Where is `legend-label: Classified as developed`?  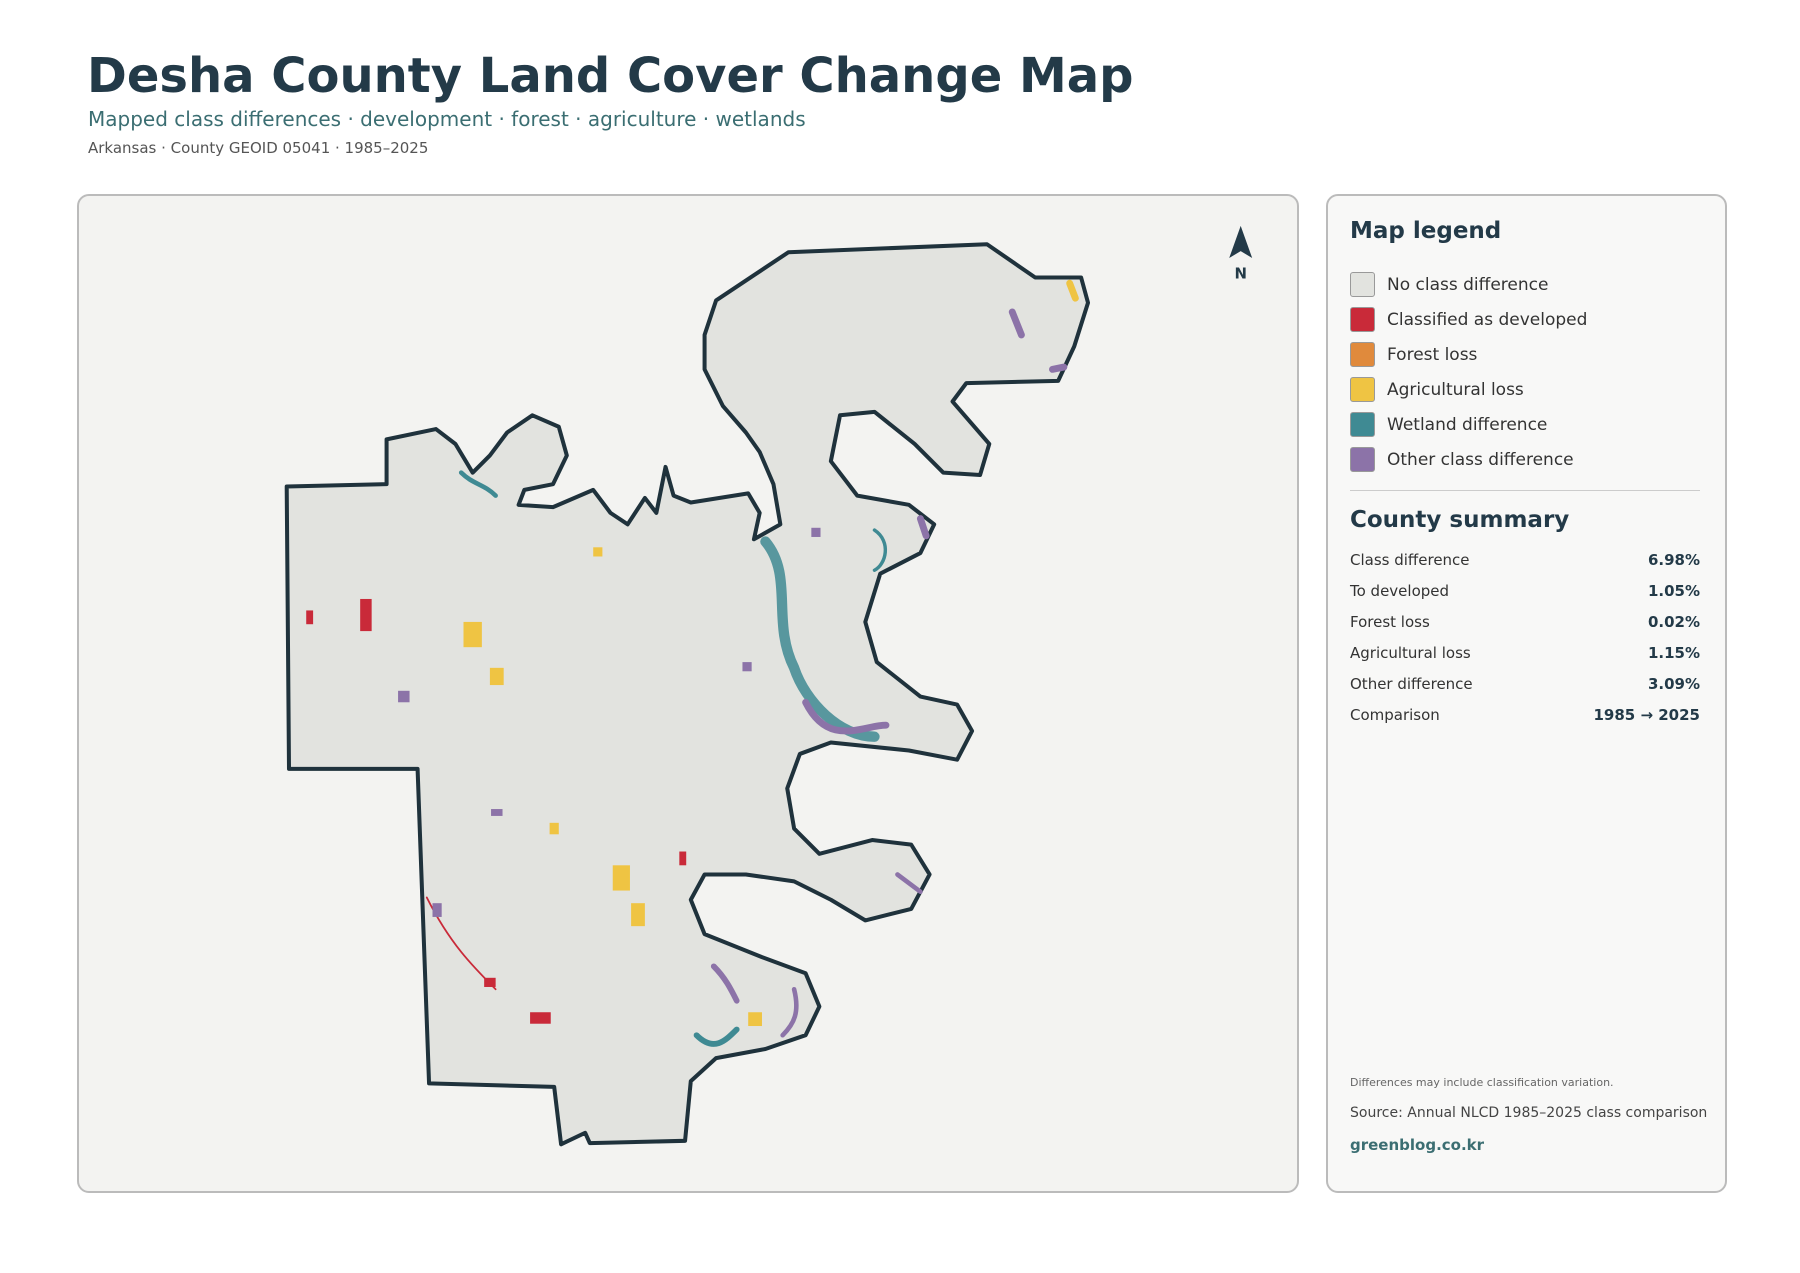
legend-label: Classified as developed is located at coordinates (1487, 319).